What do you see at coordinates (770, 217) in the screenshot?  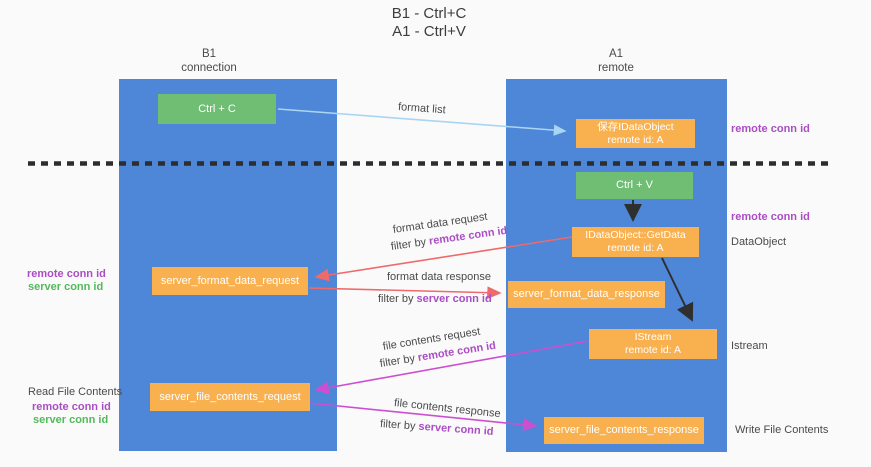 I see `label-remote-conn-id-right-mid: remote conn id` at bounding box center [770, 217].